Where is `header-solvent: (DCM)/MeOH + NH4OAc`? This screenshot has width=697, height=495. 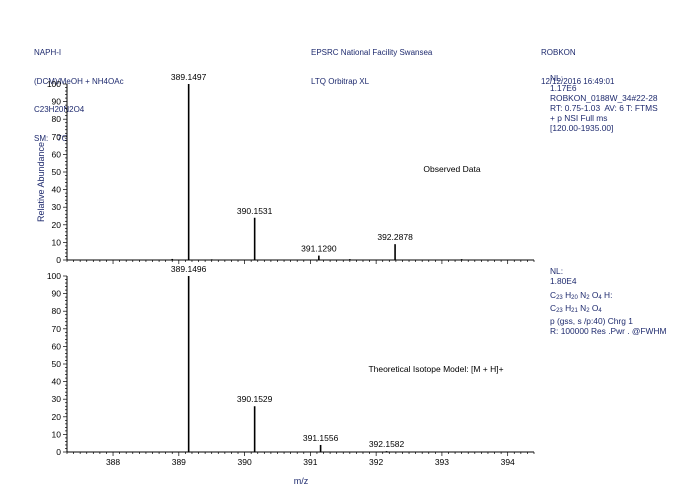
header-solvent: (DCM)/MeOH + NH4OAc is located at coordinates (79, 81).